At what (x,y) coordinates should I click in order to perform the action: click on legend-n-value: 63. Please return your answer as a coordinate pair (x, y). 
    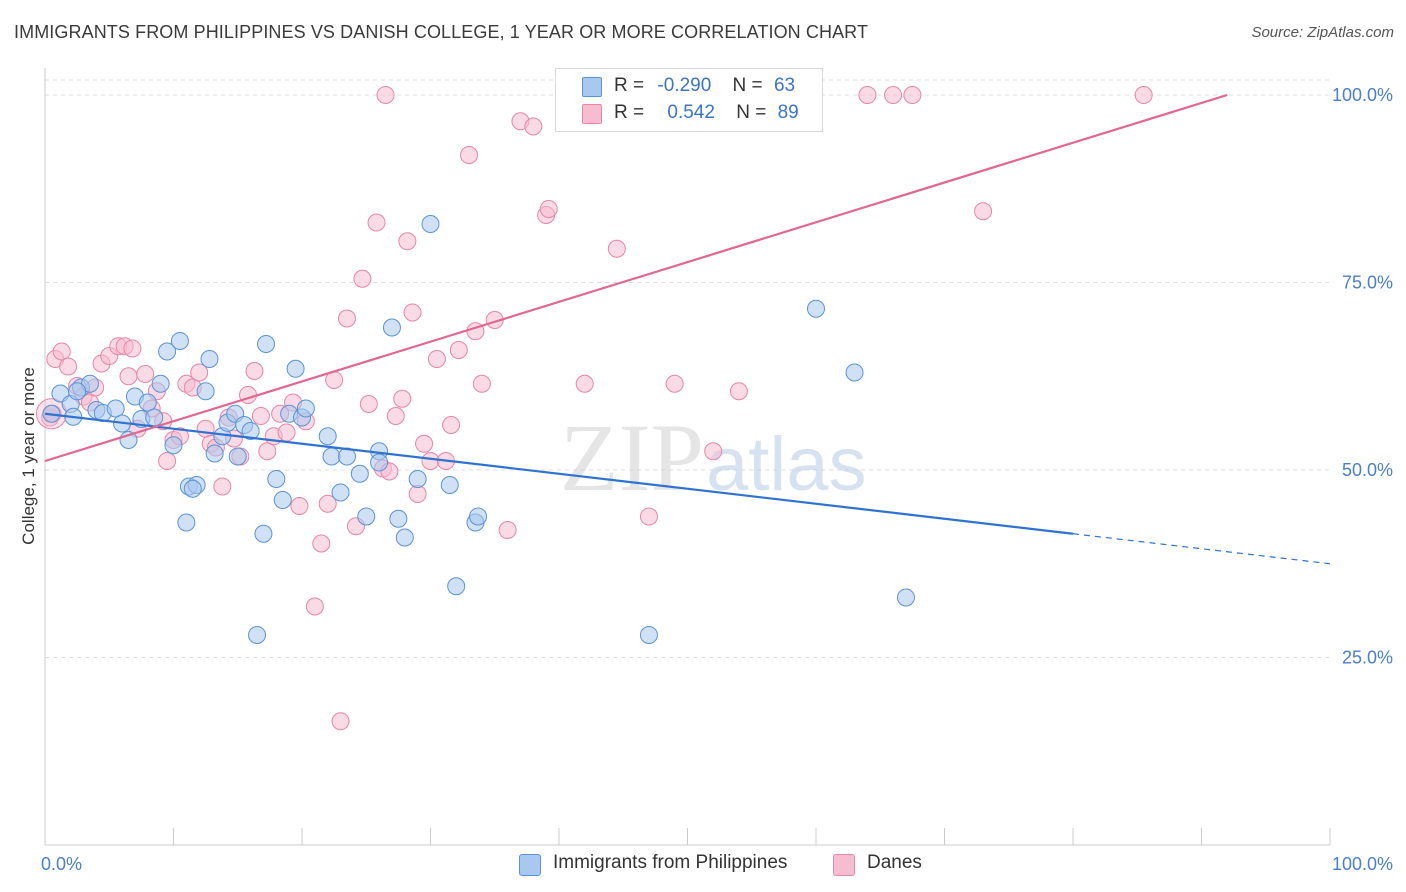
    Looking at the image, I should click on (784, 85).